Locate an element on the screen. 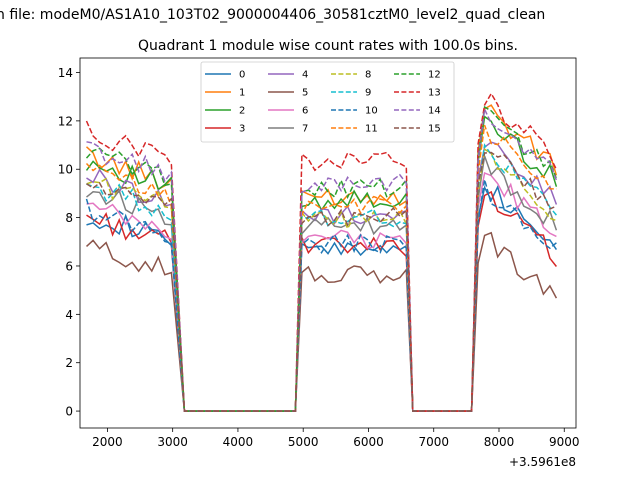 The image size is (640, 480). x-offset-label: +3.5961e8 is located at coordinates (542, 462).